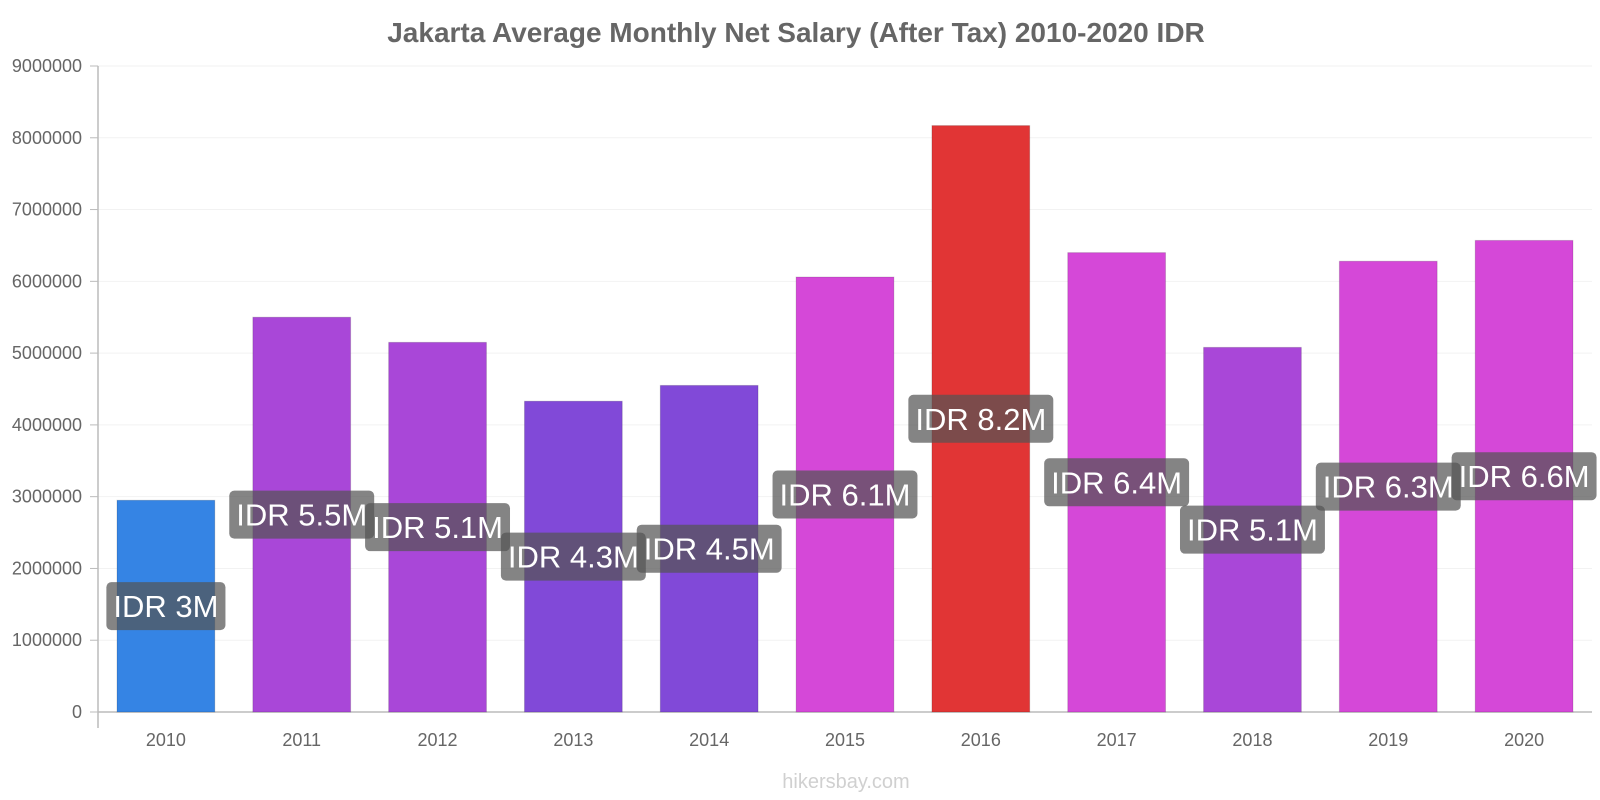 This screenshot has width=1600, height=800. Describe the element at coordinates (573, 740) in the screenshot. I see `x-tick-label: 2013` at that location.